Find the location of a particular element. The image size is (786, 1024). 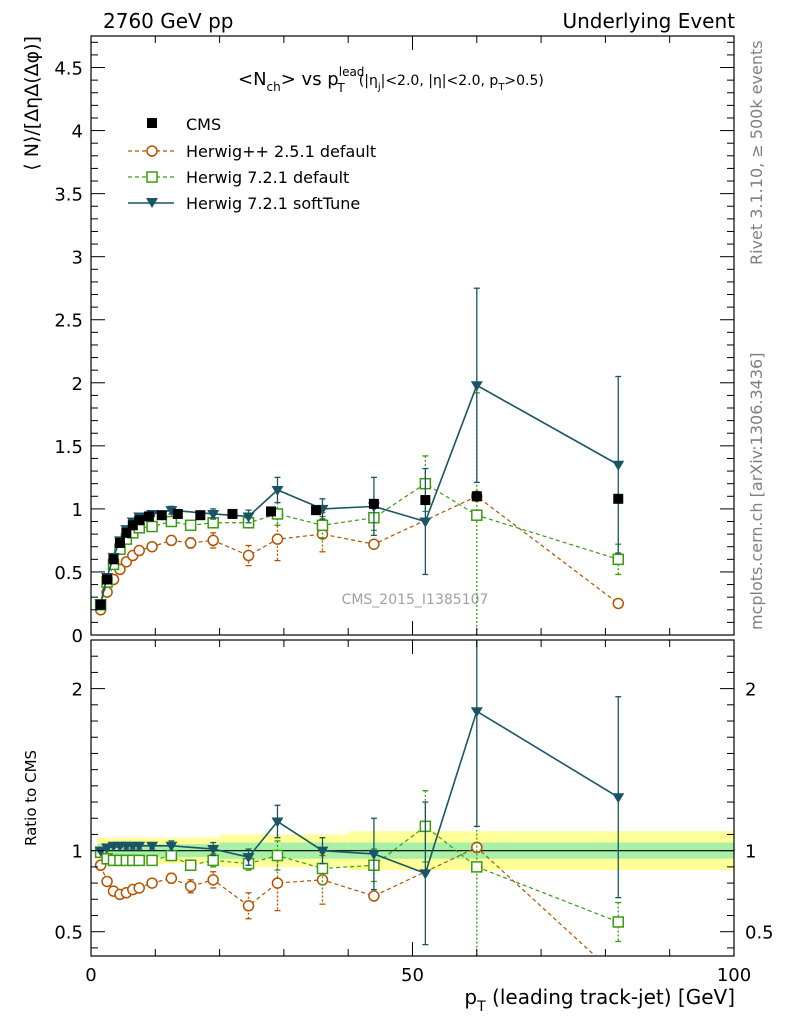

x-tick-label: 0 is located at coordinates (90, 975).